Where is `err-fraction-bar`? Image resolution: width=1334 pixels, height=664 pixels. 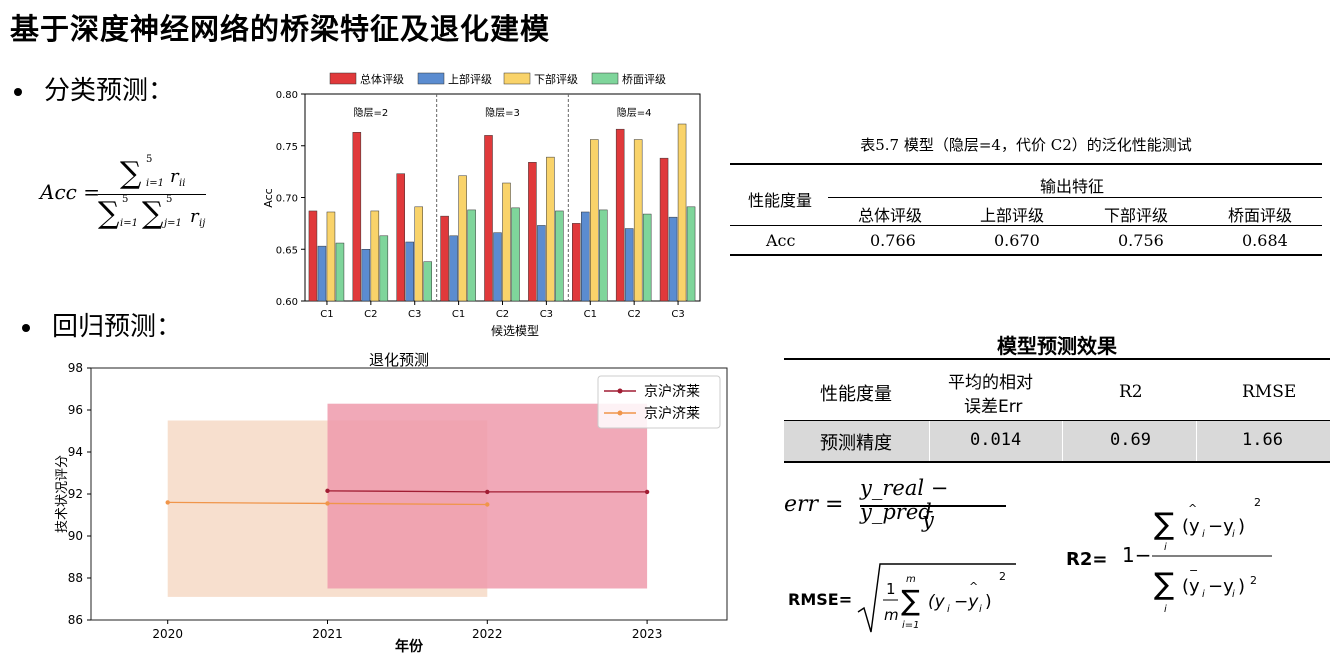 err-fraction-bar is located at coordinates (933, 506).